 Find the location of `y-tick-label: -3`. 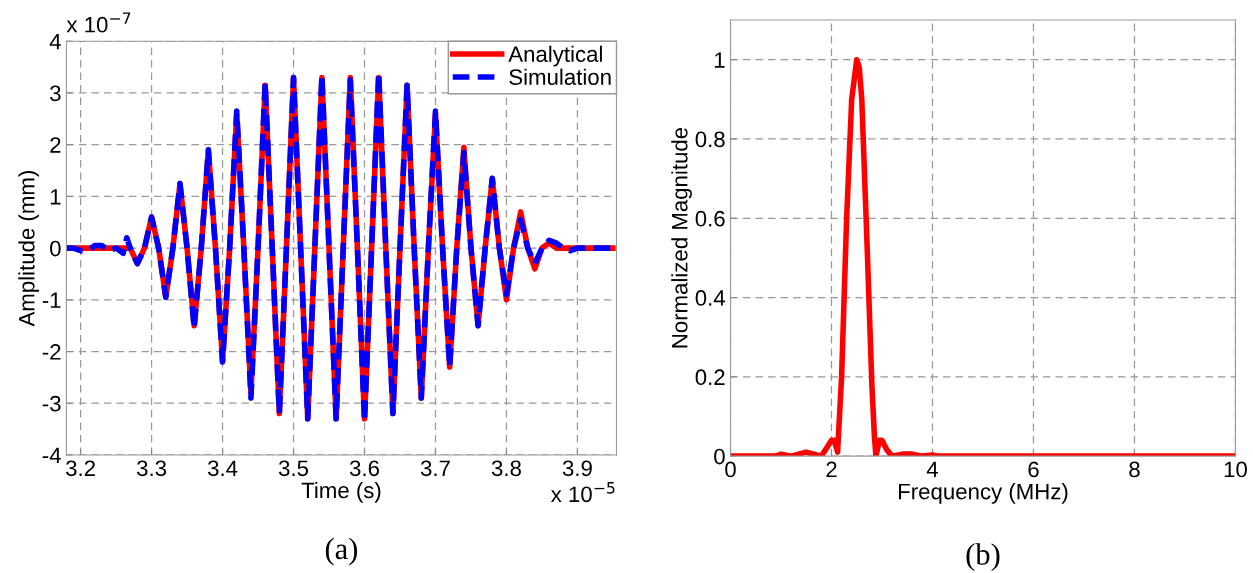

y-tick-label: -3 is located at coordinates (51, 403).